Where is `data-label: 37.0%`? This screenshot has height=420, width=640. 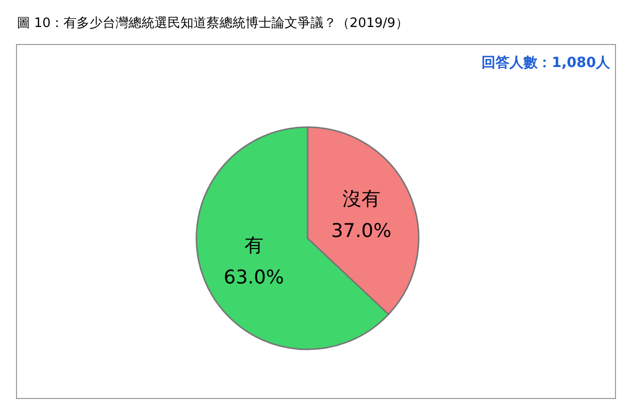 data-label: 37.0% is located at coordinates (361, 231).